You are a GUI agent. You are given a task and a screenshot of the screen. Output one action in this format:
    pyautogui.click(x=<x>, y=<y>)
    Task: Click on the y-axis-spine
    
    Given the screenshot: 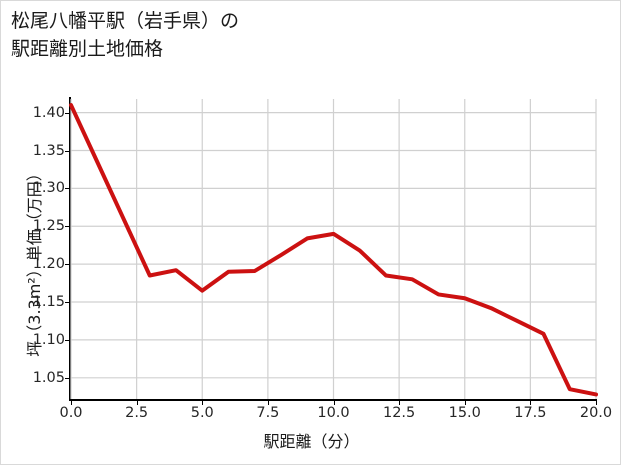 What is the action you would take?
    pyautogui.click(x=70, y=249)
    